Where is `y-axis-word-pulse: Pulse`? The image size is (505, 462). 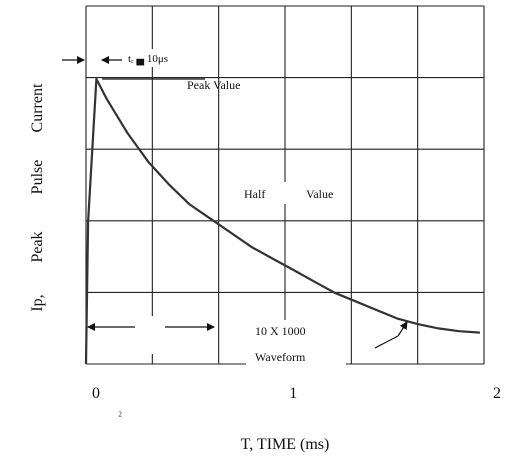 y-axis-word-pulse: Pulse is located at coordinates (37, 177).